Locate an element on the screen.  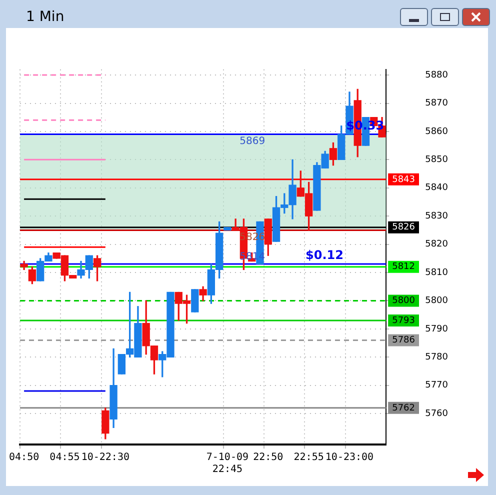
ref-line-label: 5786 is located at coordinates (404, 341).